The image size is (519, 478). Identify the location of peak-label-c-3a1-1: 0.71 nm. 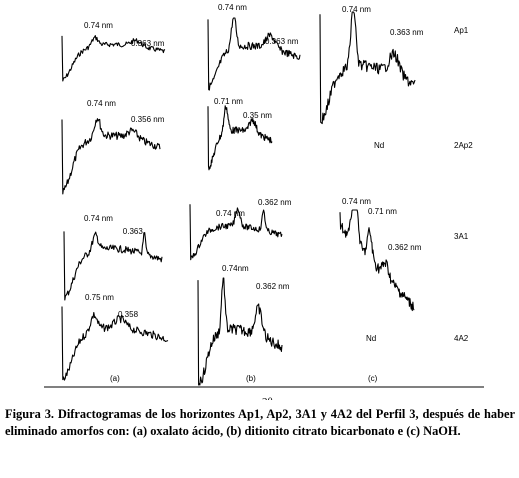
(382, 211).